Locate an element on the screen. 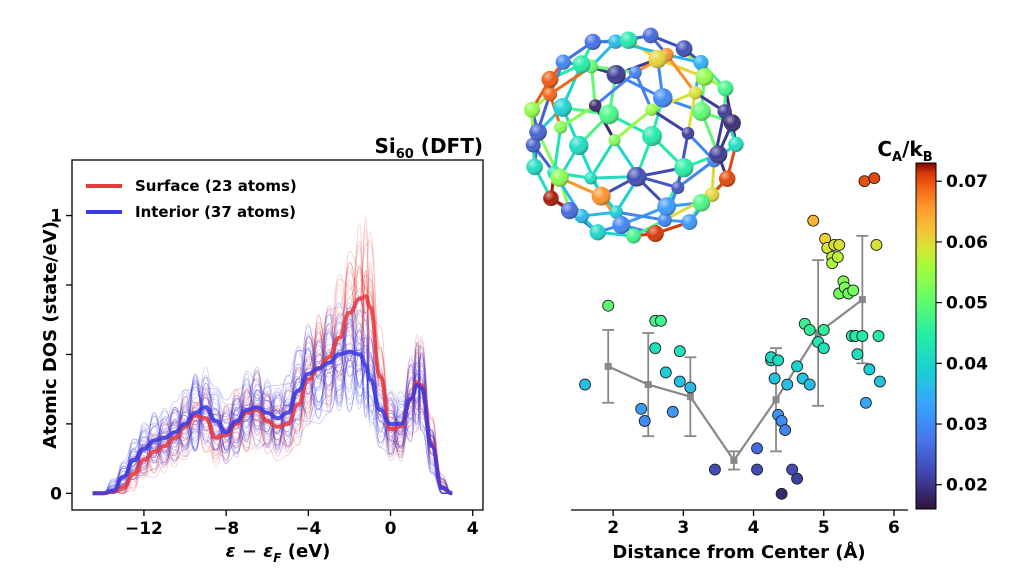 The height and width of the screenshot is (582, 1024). dos-y-tick-label: 0 is located at coordinates (56, 494).